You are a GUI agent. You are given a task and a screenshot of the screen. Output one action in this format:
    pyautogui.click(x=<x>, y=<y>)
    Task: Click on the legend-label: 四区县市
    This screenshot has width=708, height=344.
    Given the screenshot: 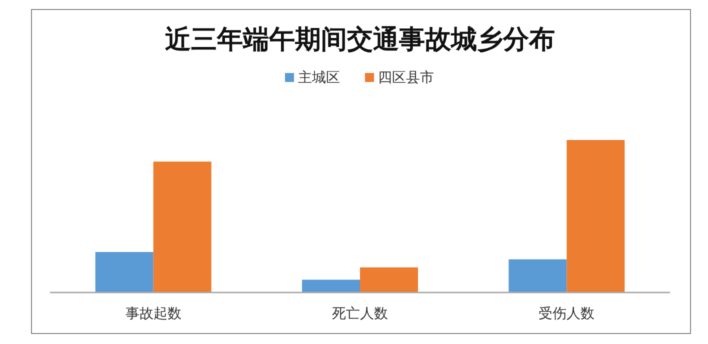 What is the action you would take?
    pyautogui.click(x=406, y=78)
    